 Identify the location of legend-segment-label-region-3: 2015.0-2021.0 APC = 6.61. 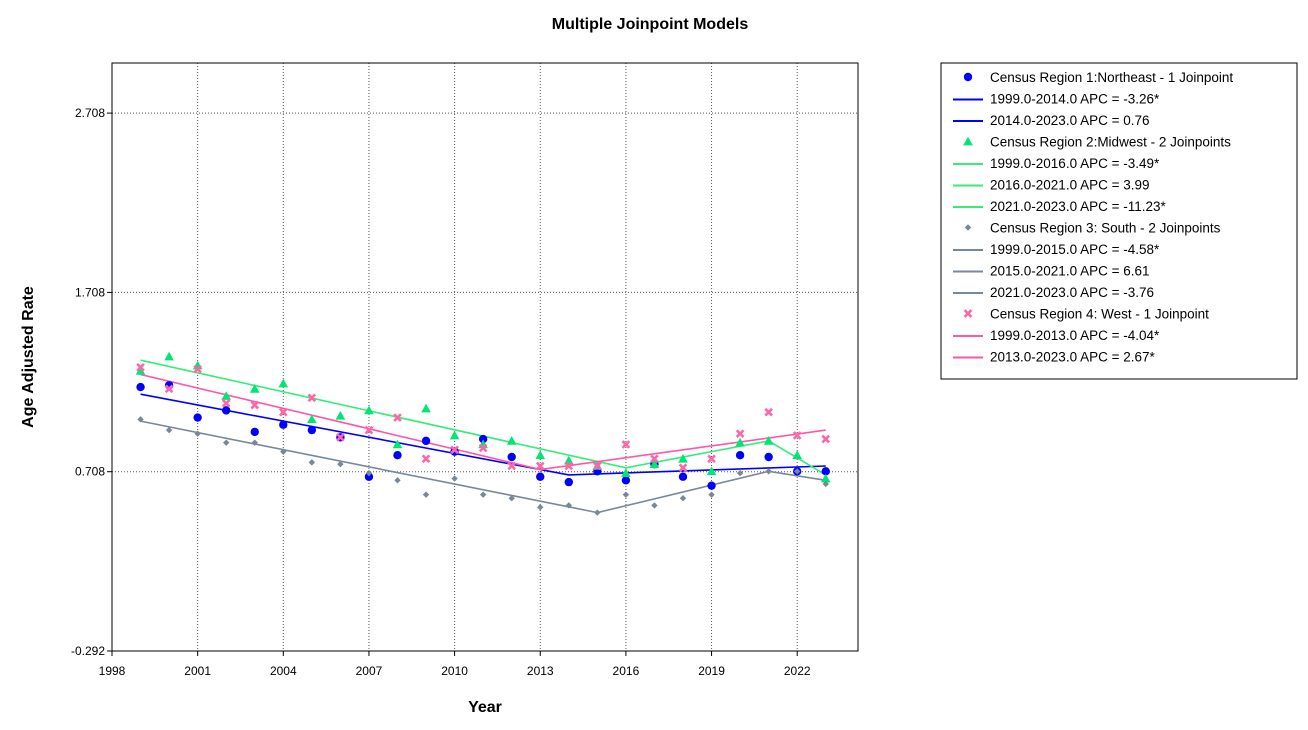
(1070, 271).